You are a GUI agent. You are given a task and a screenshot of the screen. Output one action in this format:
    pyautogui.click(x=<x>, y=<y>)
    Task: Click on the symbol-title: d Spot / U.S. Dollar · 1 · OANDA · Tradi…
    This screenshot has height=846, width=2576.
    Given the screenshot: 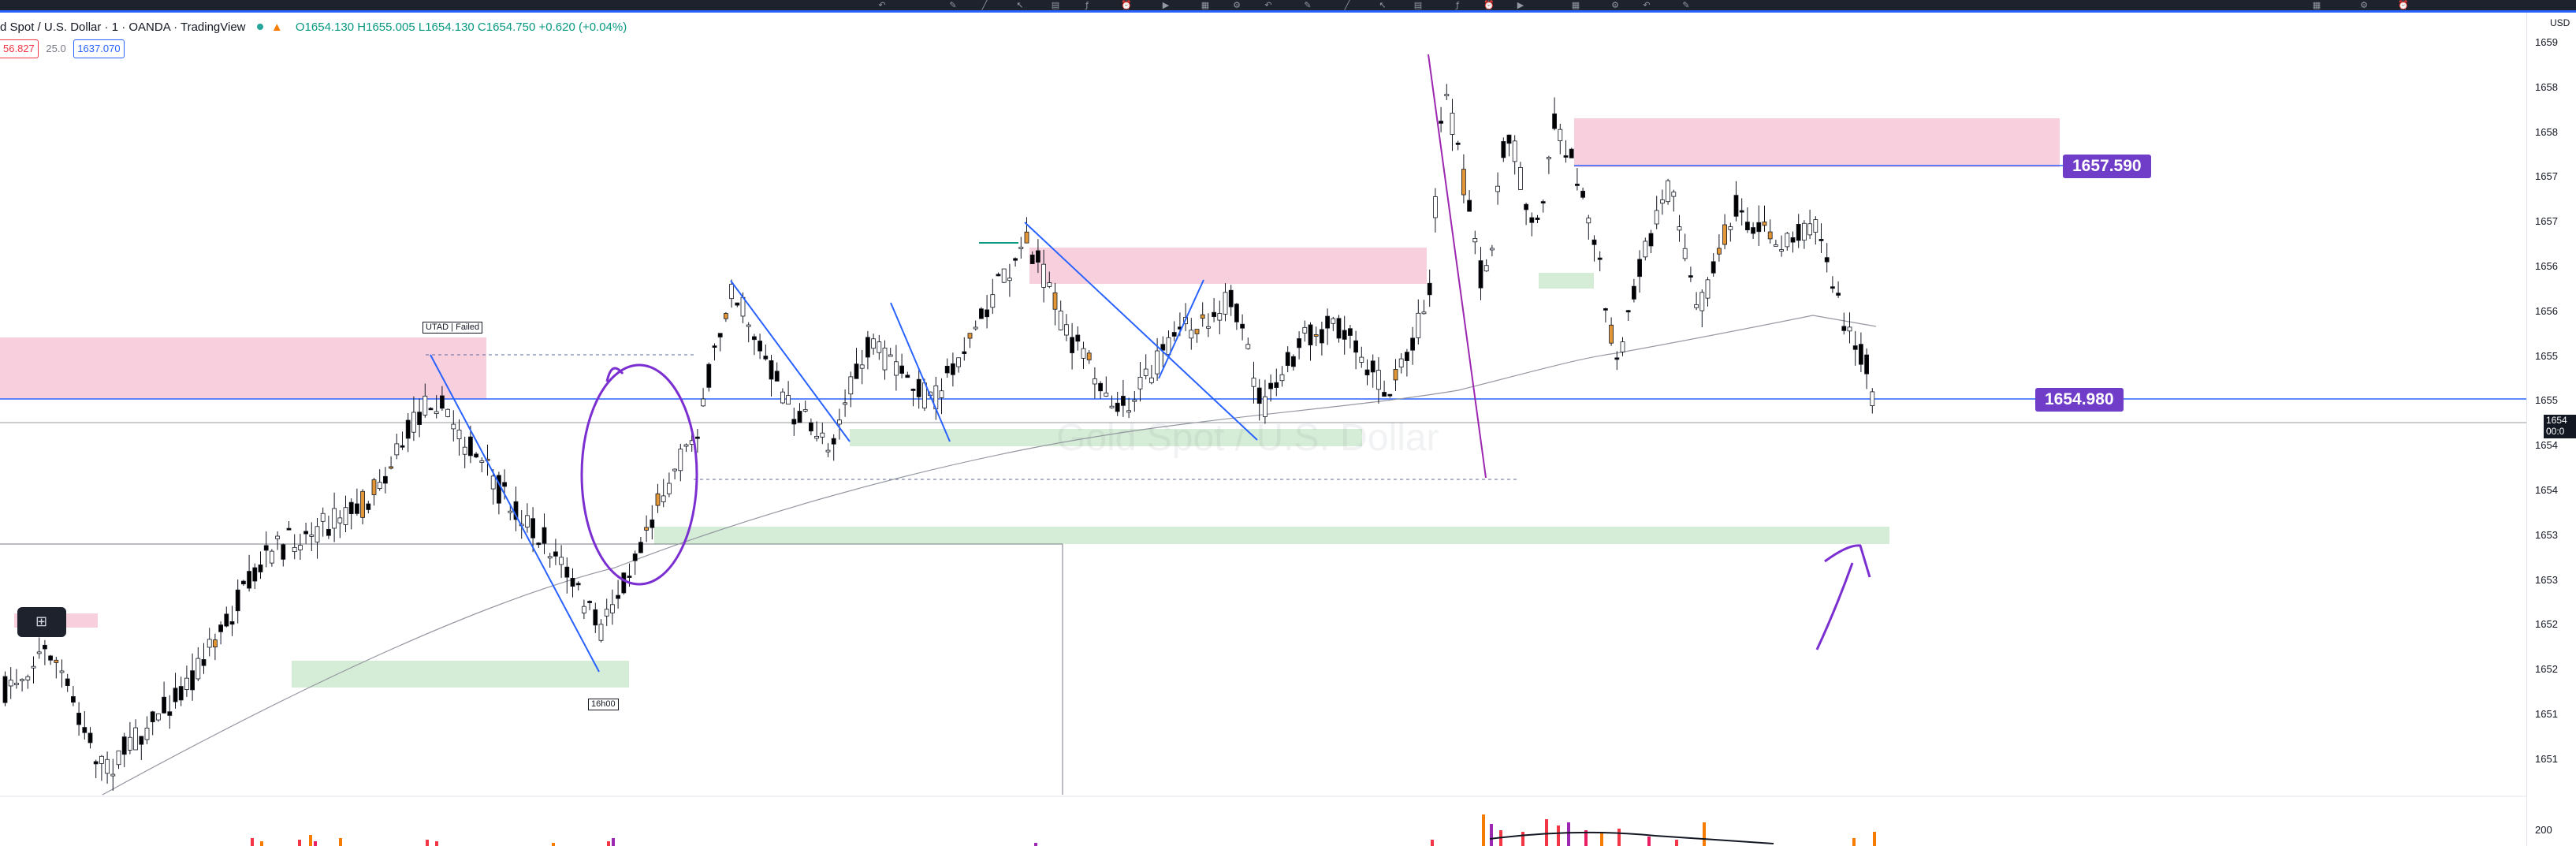 What is the action you would take?
    pyautogui.click(x=123, y=27)
    